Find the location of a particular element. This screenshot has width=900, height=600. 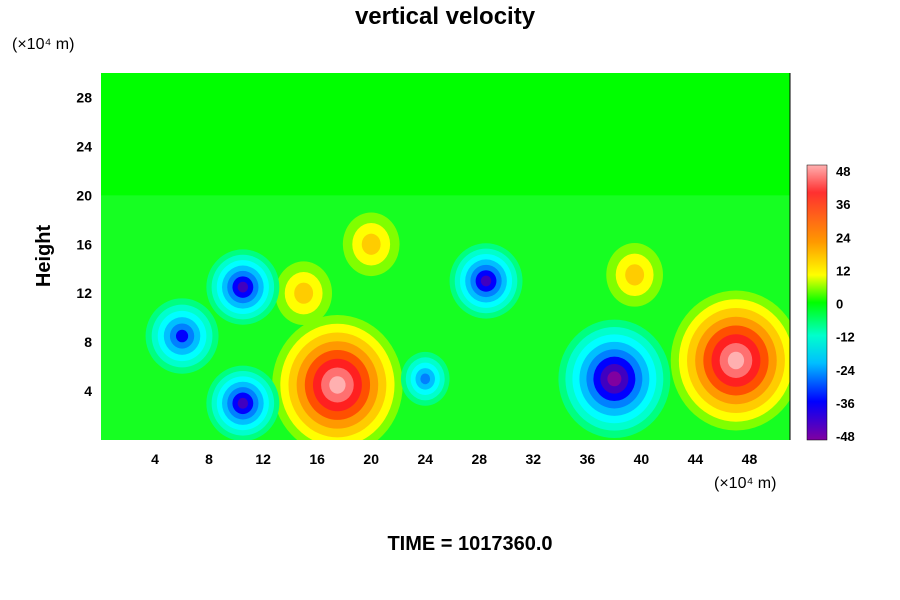

colorbar-tick-label: 0 is located at coordinates (839, 304).